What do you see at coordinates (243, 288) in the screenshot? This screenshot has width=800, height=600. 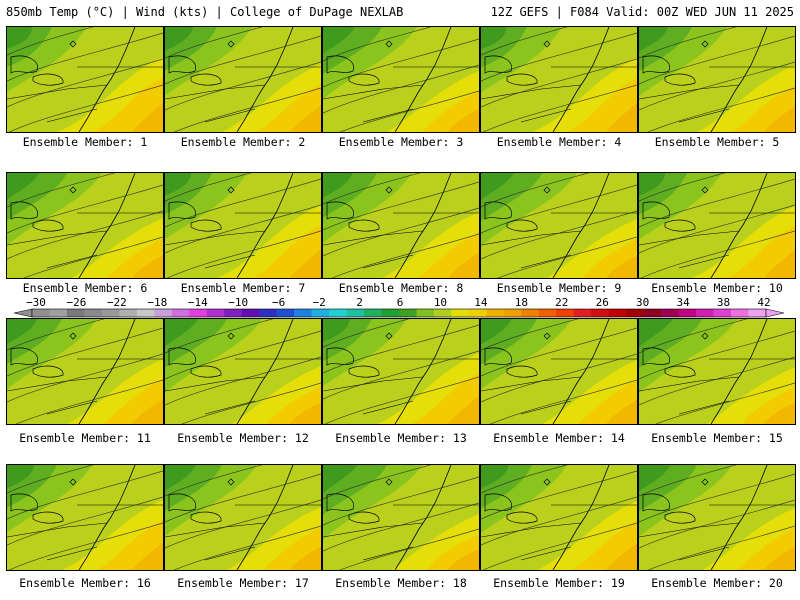 I see `ensemble-member-label: Ensemble Member: 7` at bounding box center [243, 288].